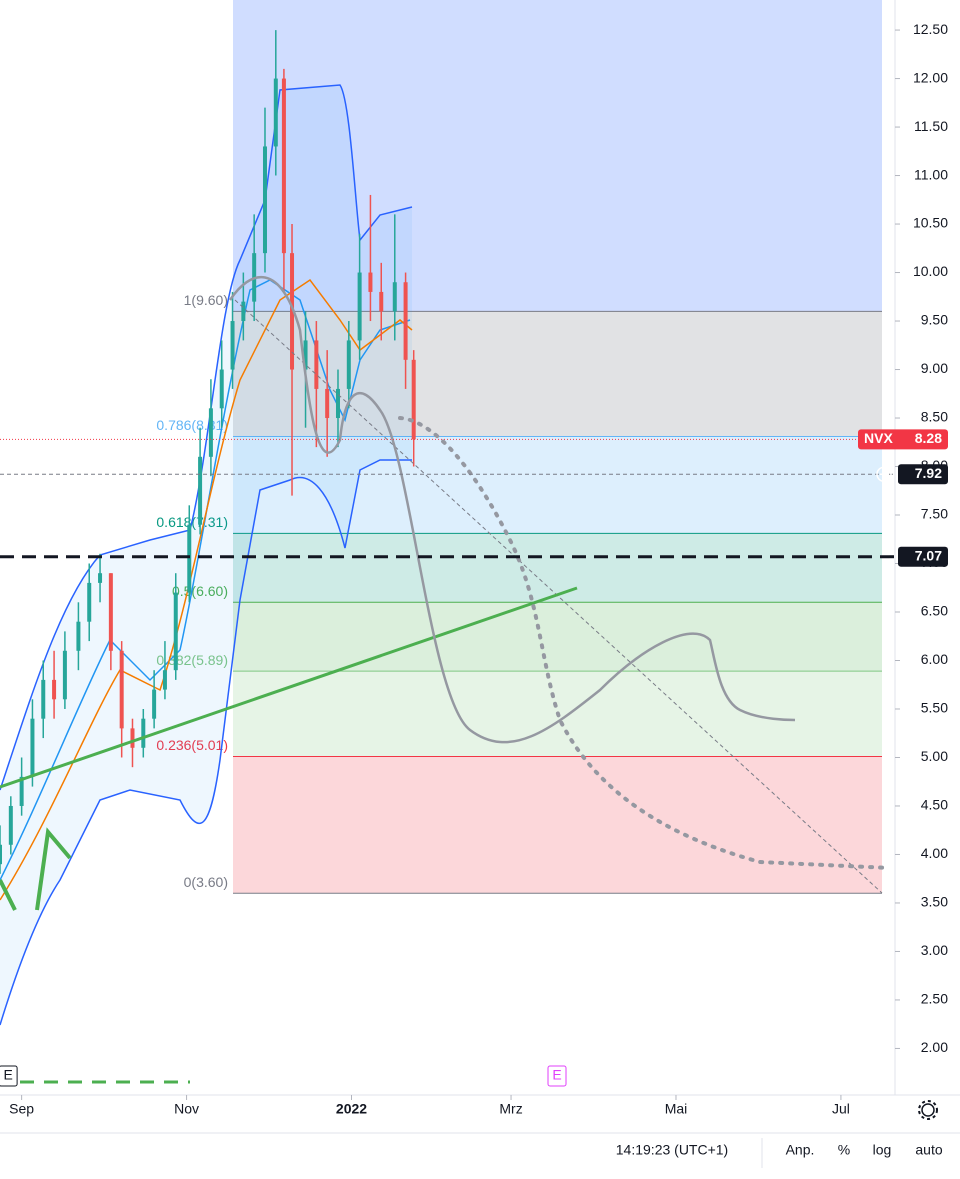 The width and height of the screenshot is (960, 1179). What do you see at coordinates (934, 853) in the screenshot?
I see `y-tick-label: 4.00` at bounding box center [934, 853].